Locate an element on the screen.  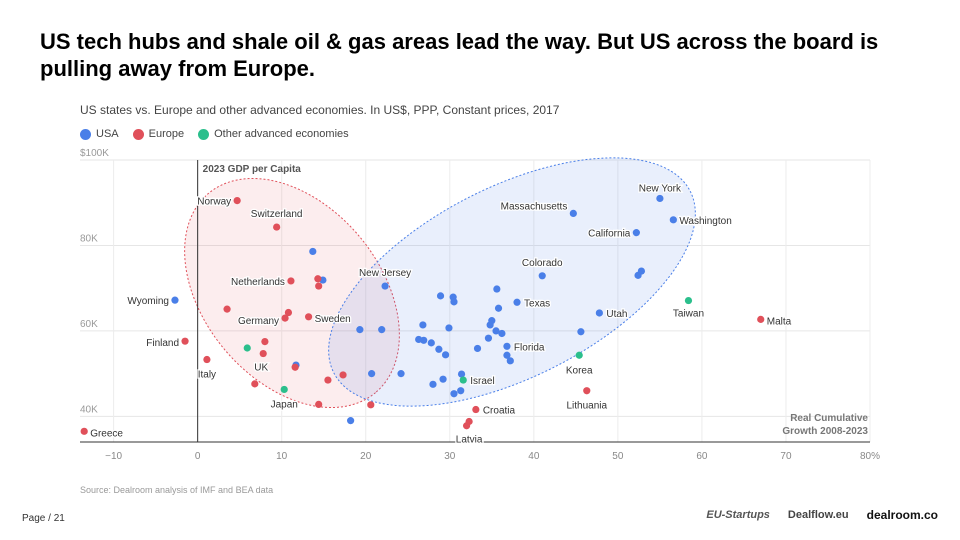
dealroom-logo: dealroom.co is located at coordinates (902, 515).